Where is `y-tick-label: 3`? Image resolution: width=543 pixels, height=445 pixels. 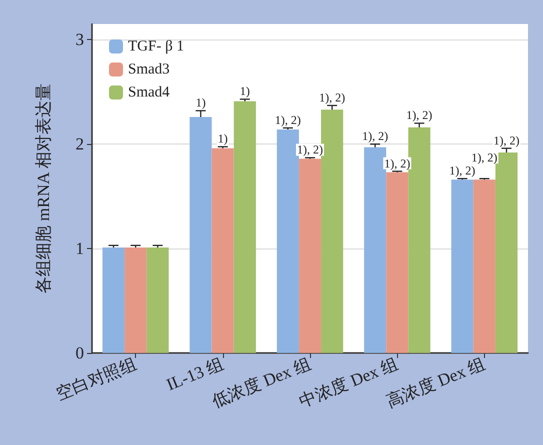
y-tick-label: 3 is located at coordinates (80, 40).